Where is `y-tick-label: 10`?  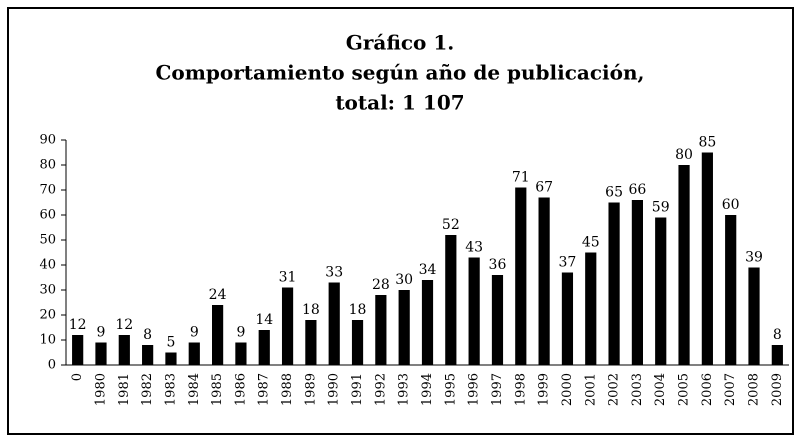 y-tick-label: 10 is located at coordinates (47, 340).